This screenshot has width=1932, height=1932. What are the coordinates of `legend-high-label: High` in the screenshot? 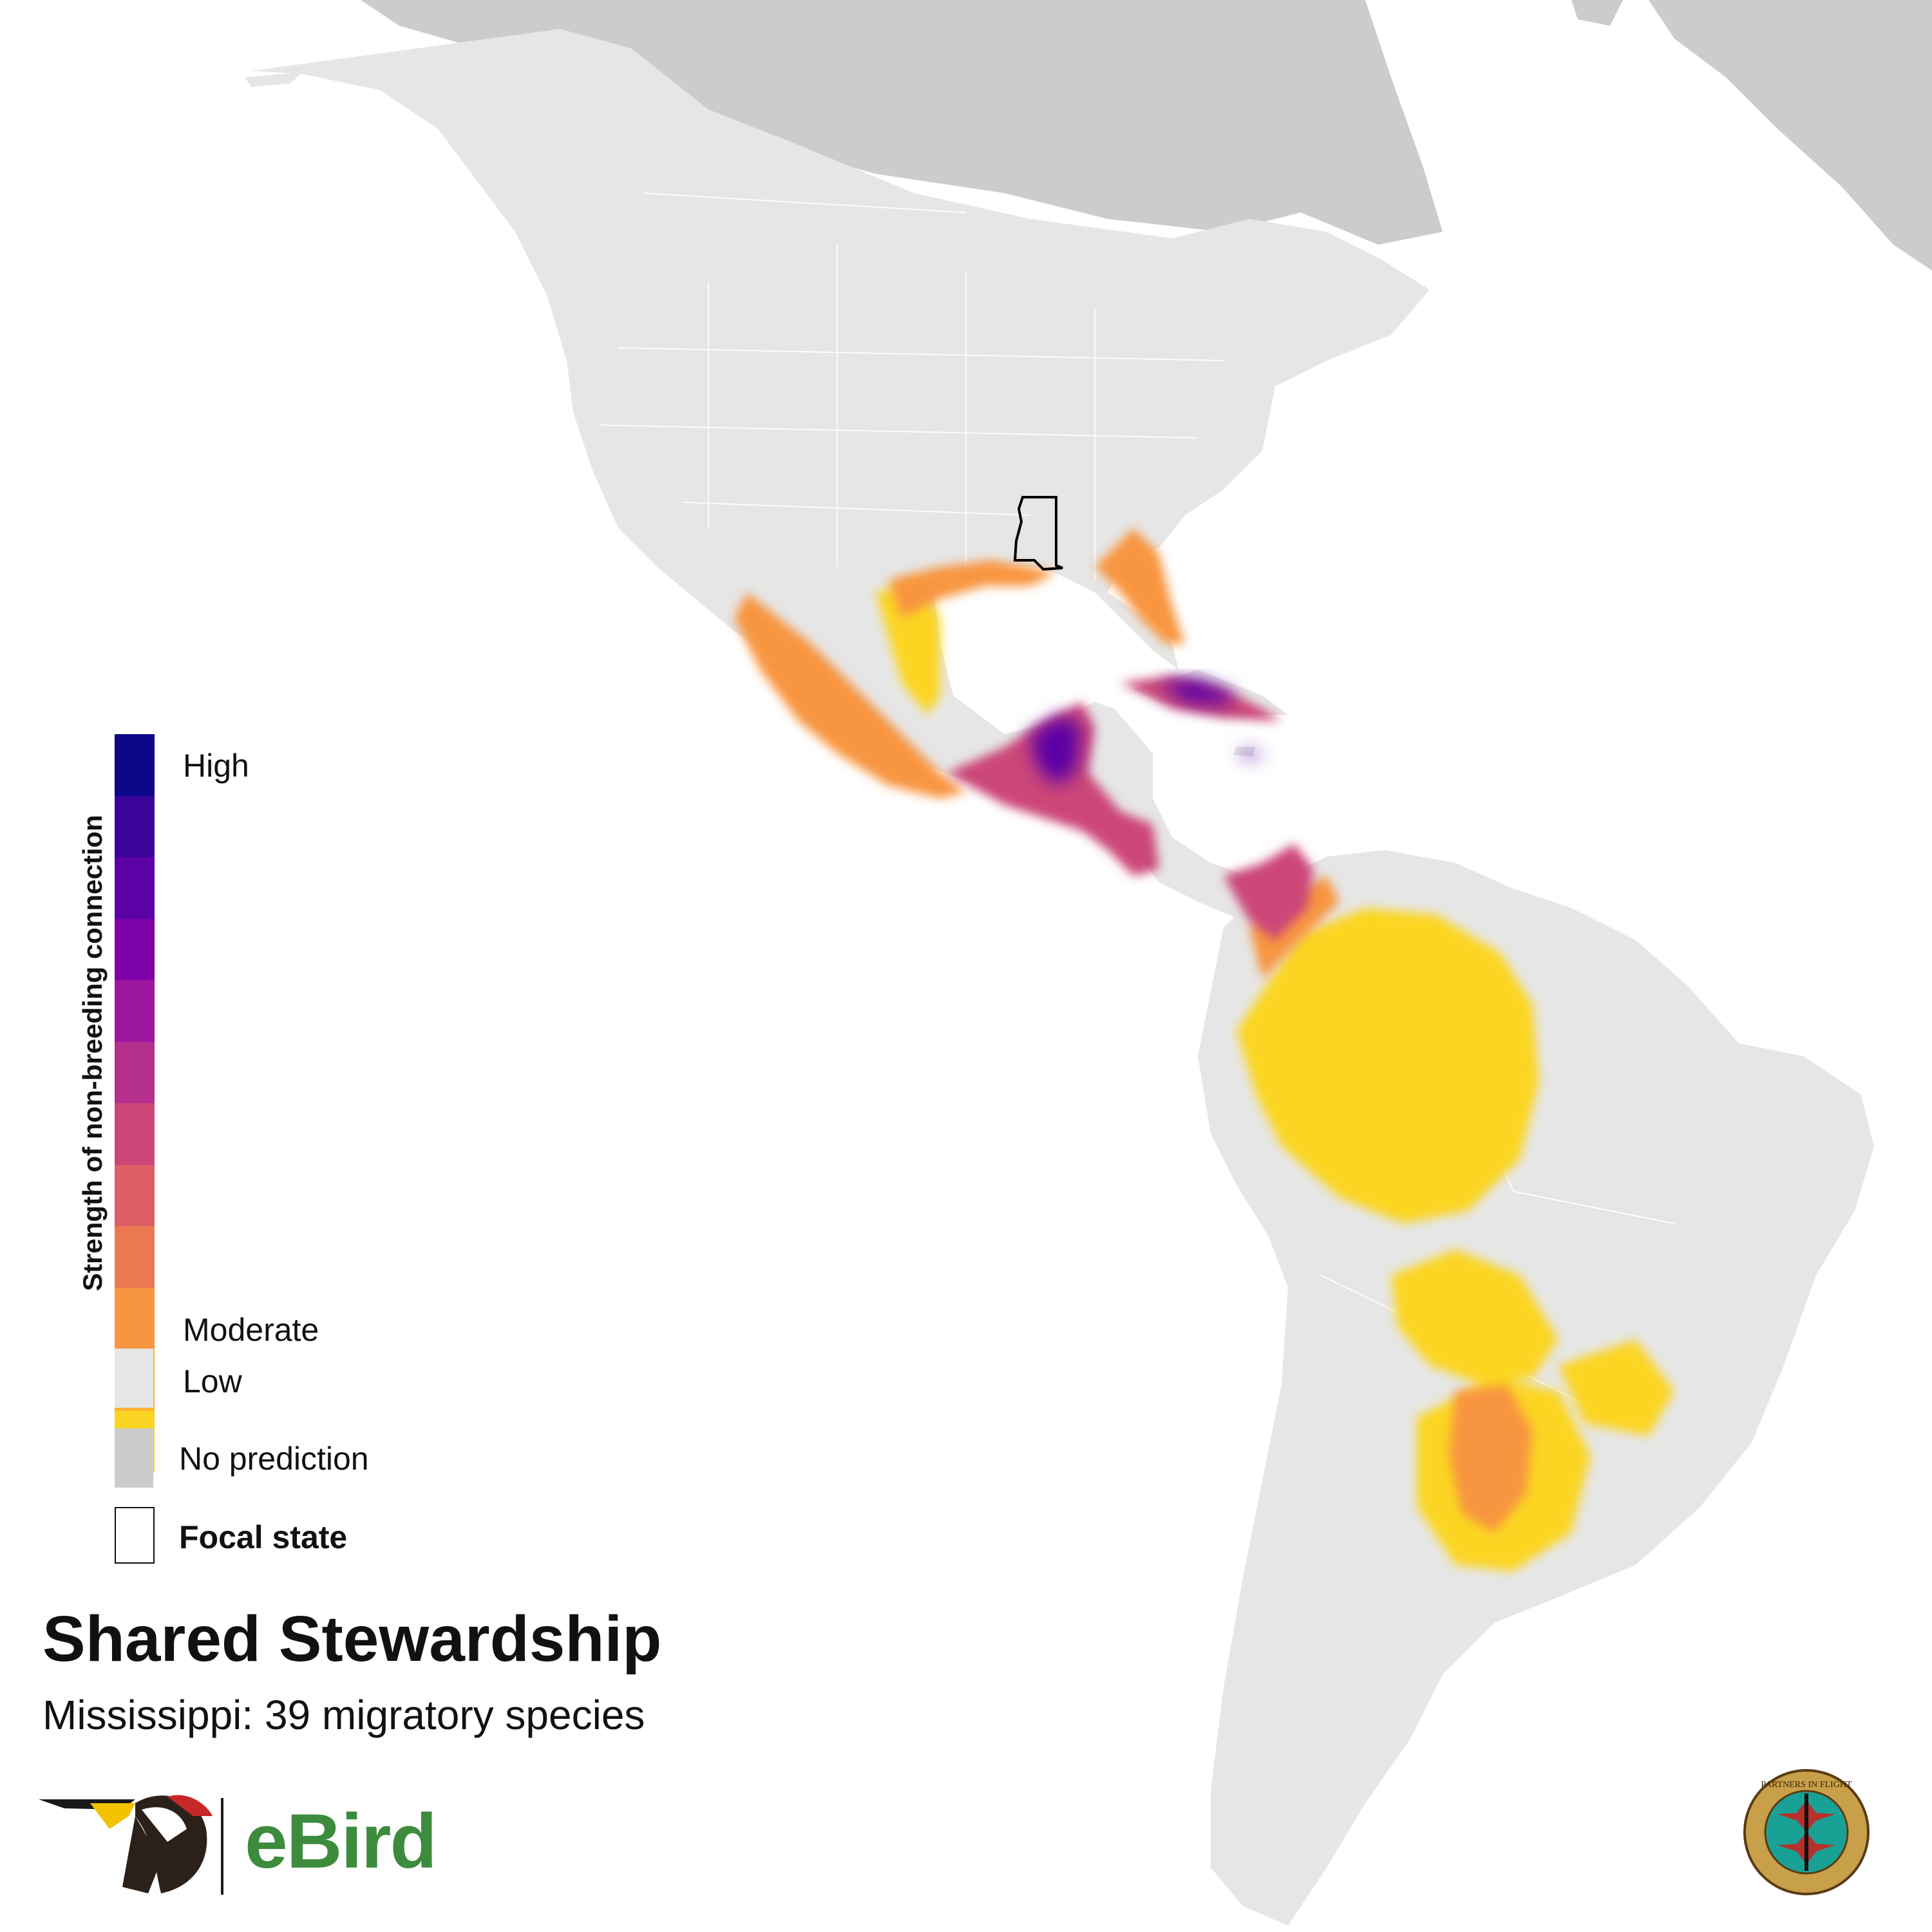 It's located at (216, 766).